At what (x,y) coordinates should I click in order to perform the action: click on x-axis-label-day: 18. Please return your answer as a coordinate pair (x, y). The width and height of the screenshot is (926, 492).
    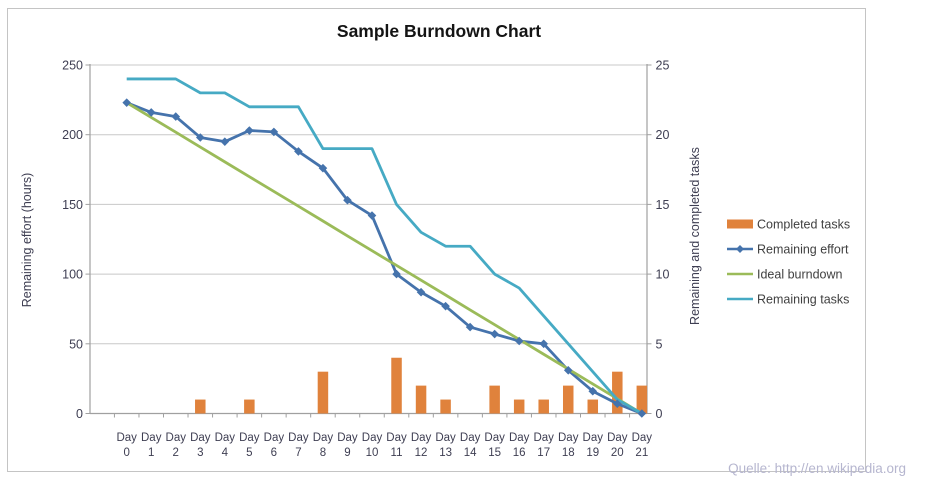
    Looking at the image, I should click on (568, 453).